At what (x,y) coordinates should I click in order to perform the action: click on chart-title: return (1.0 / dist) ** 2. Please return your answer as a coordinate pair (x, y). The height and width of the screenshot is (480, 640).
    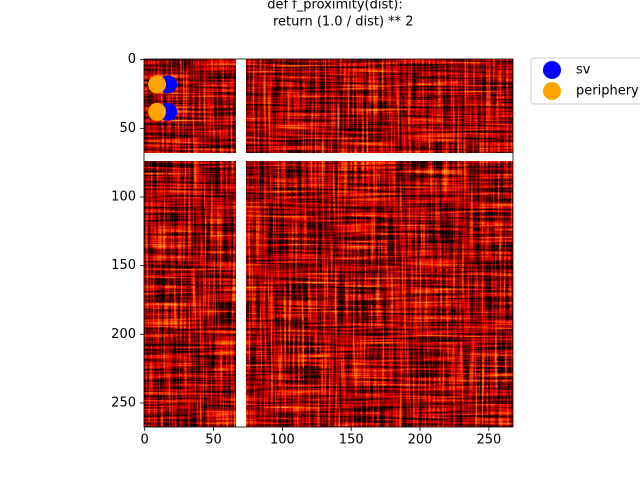
    Looking at the image, I should click on (334, 22).